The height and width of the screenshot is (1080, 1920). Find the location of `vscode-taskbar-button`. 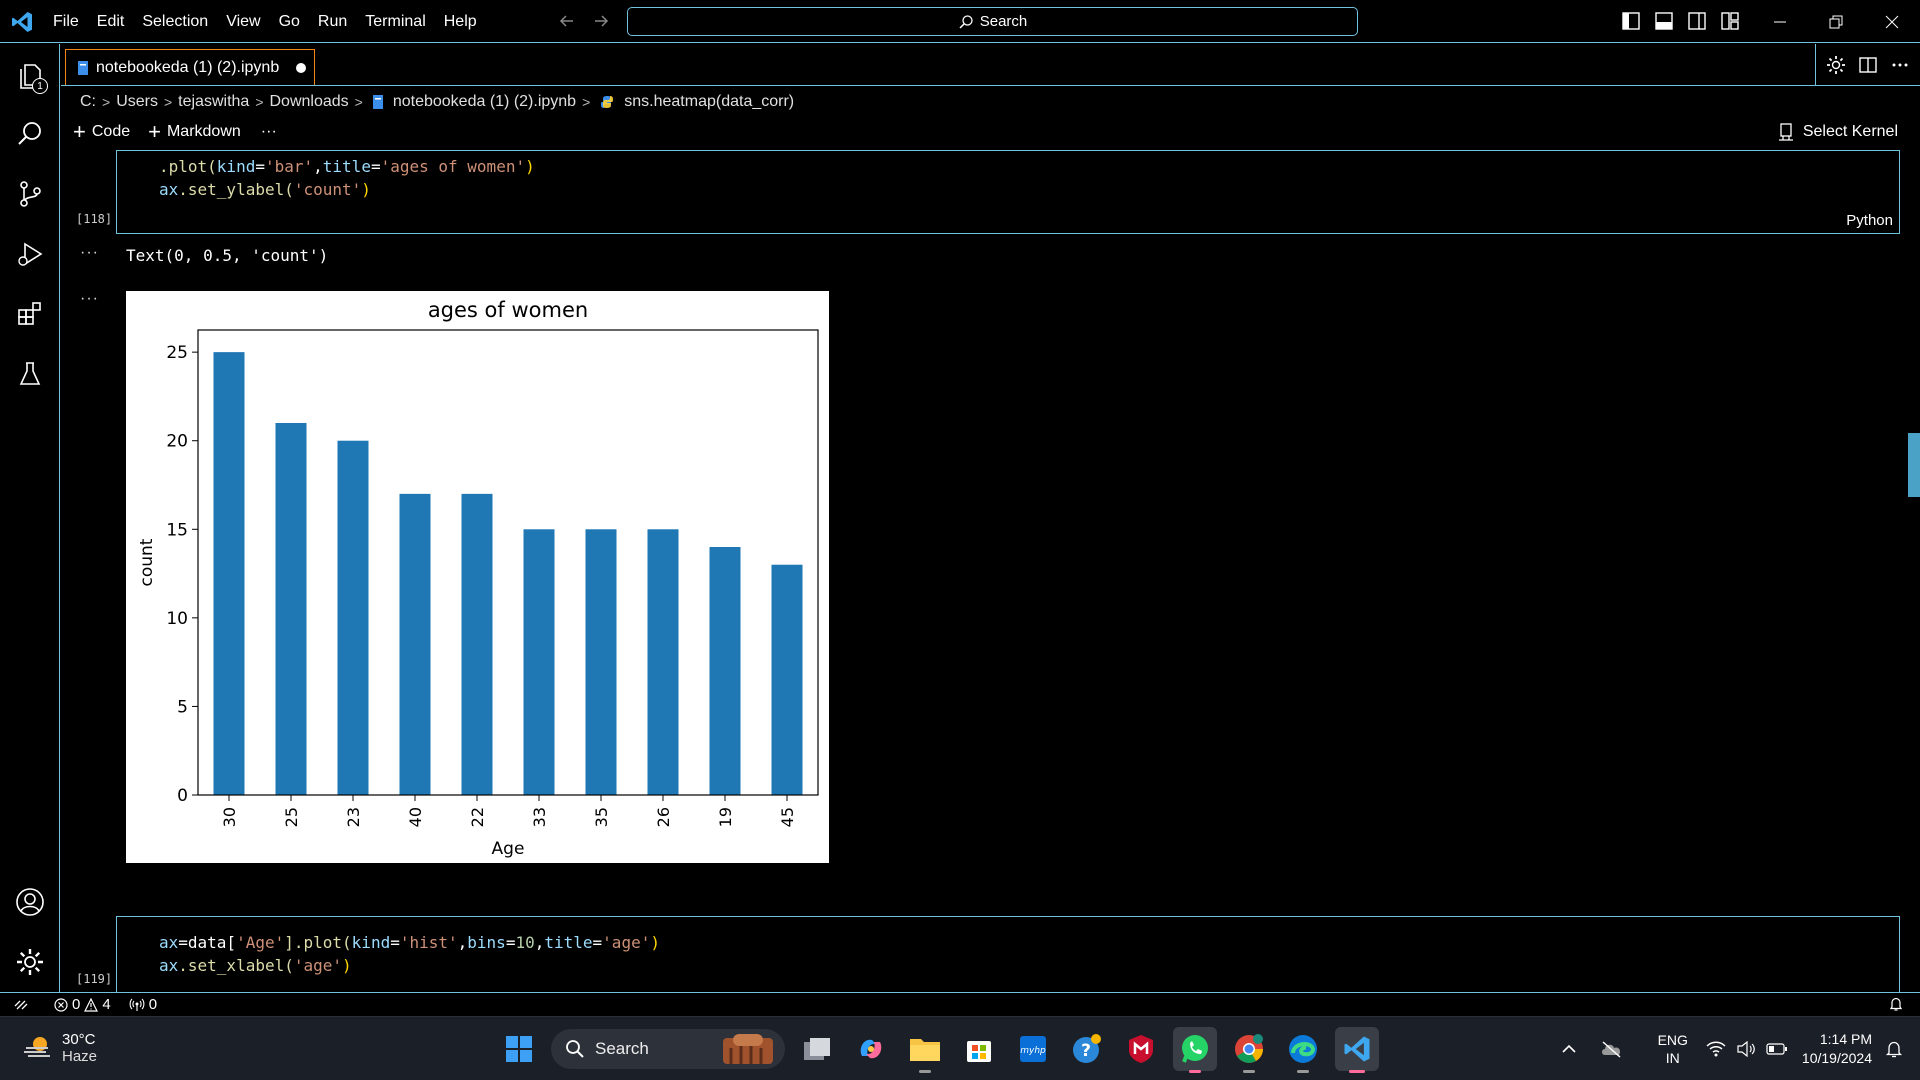

vscode-taskbar-button is located at coordinates (1357, 1050).